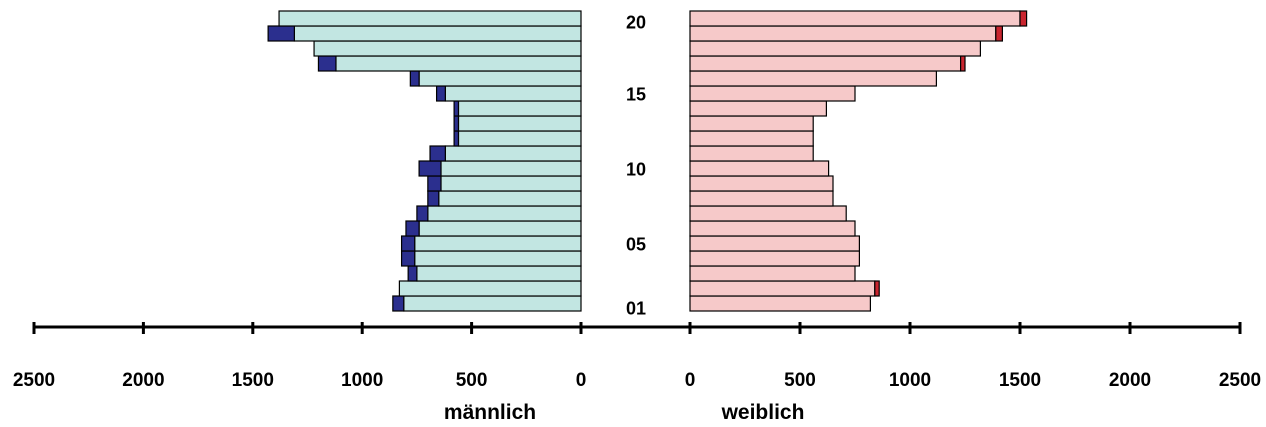  I want to click on female-tick-label-3: 1500, so click(1020, 380).